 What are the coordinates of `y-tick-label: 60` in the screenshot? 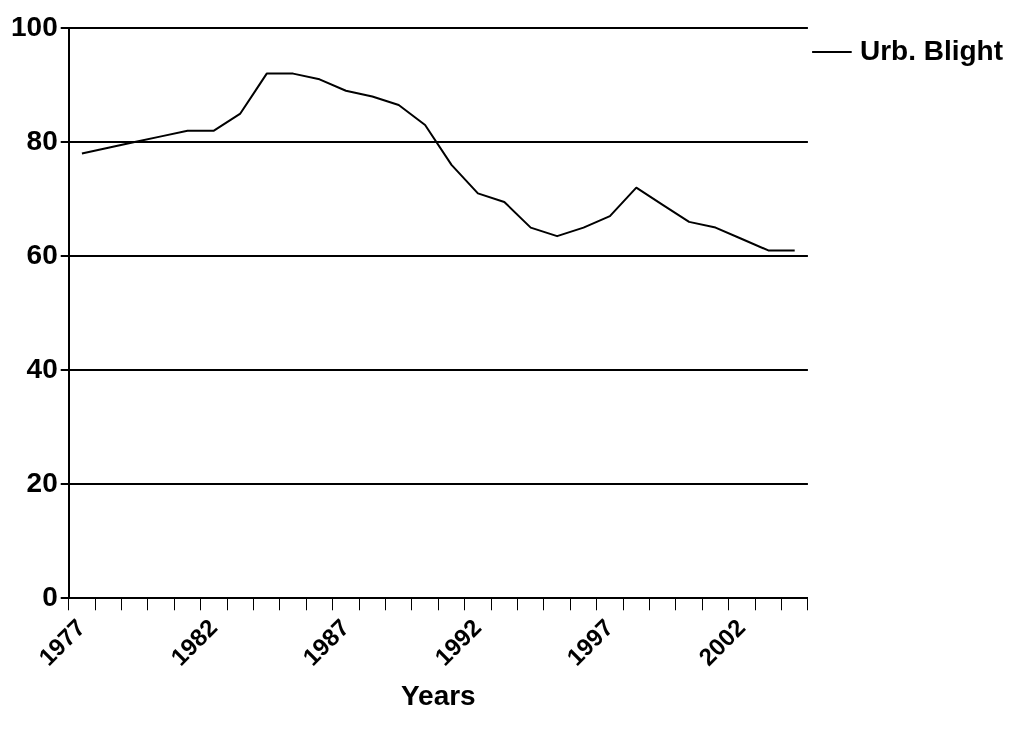 It's located at (42, 254).